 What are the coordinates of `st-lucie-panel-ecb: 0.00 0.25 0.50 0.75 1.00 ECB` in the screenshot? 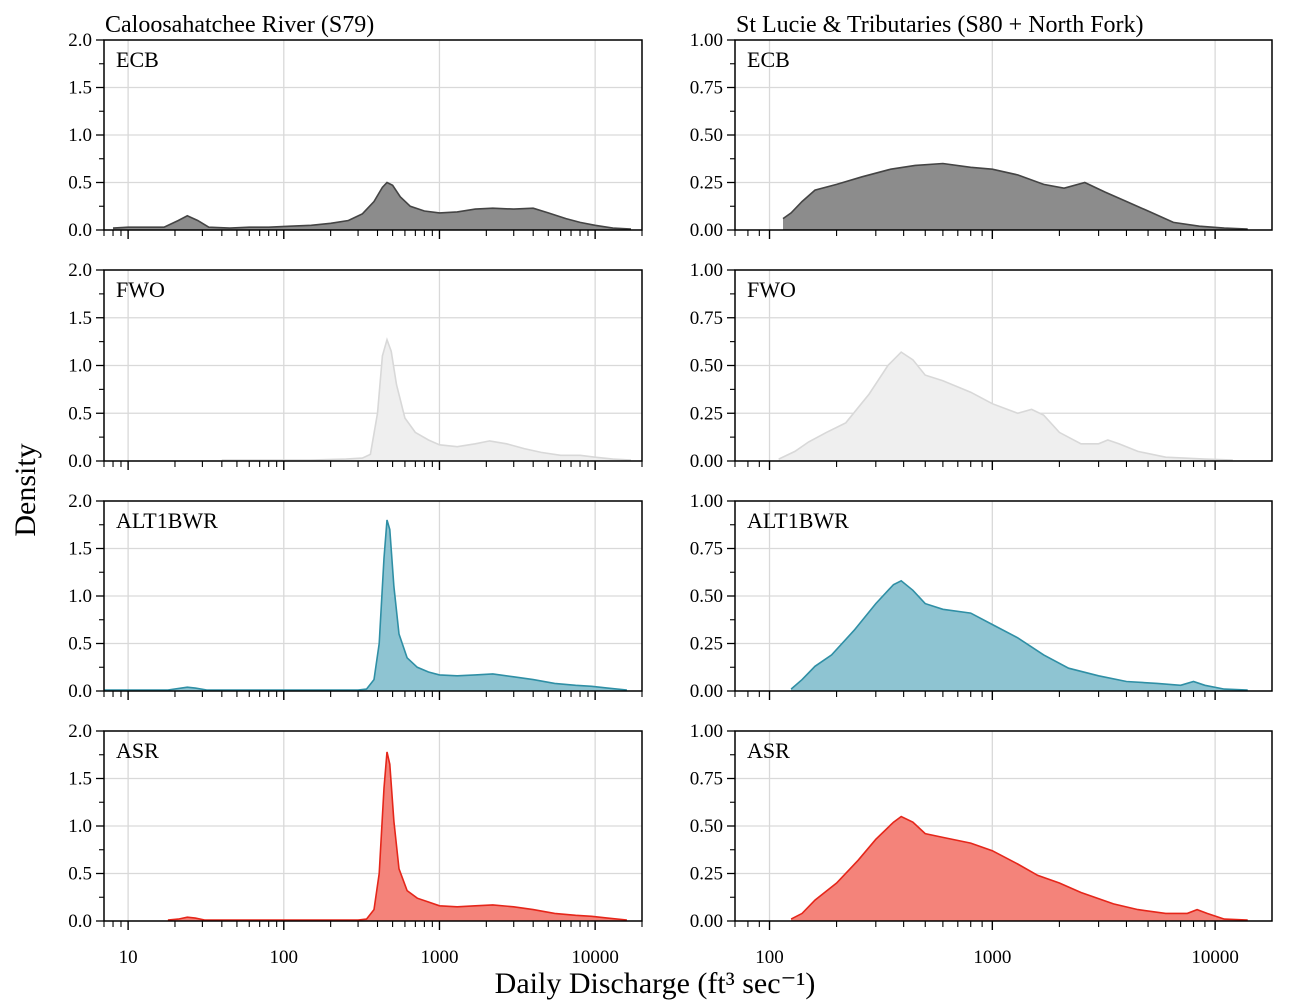 It's located at (981, 135).